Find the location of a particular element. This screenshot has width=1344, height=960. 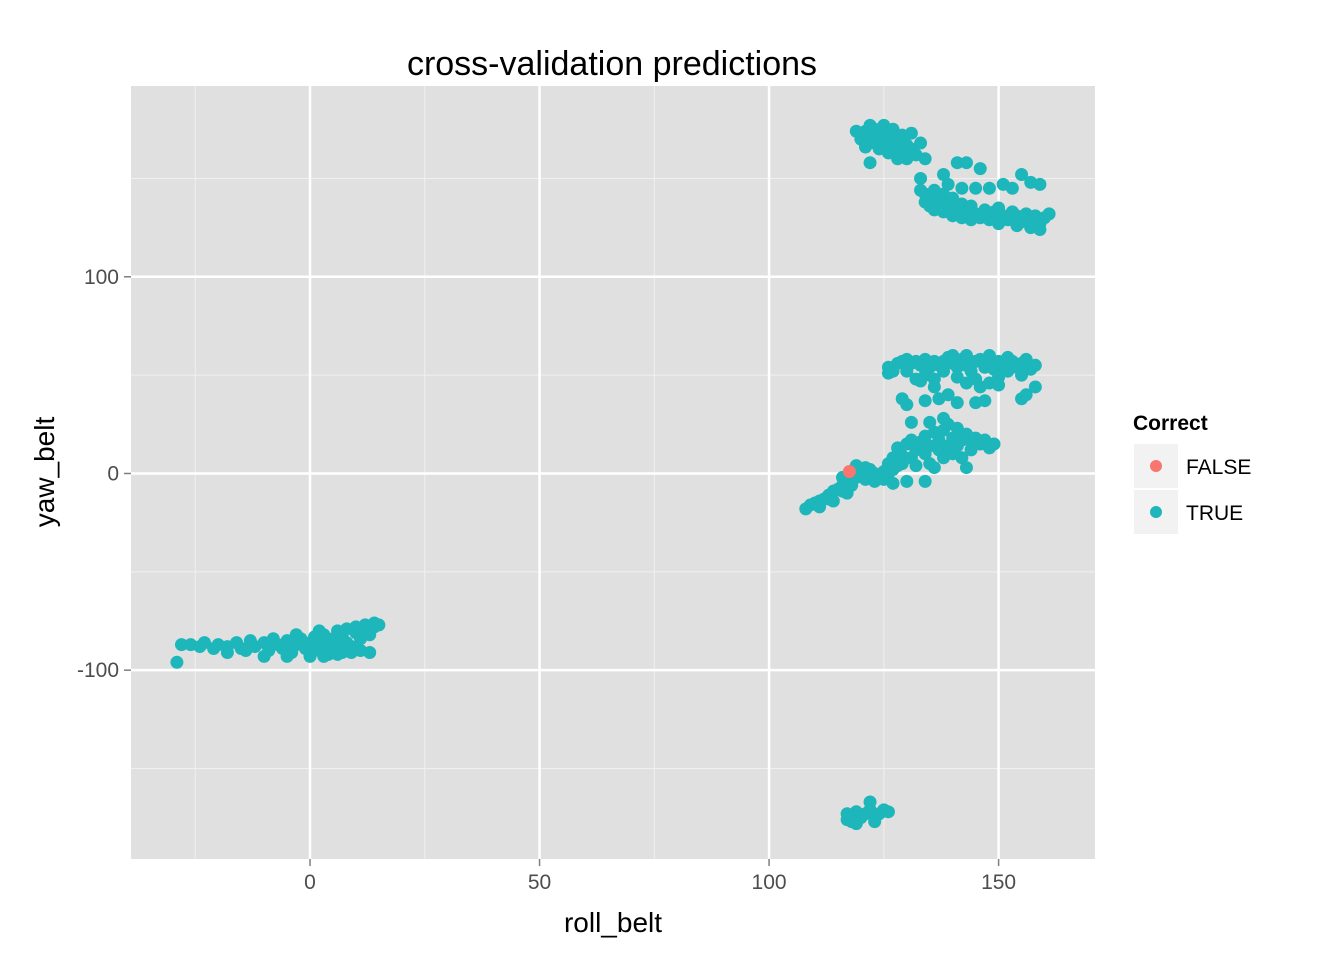

x-tick-label: 150 is located at coordinates (998, 882).